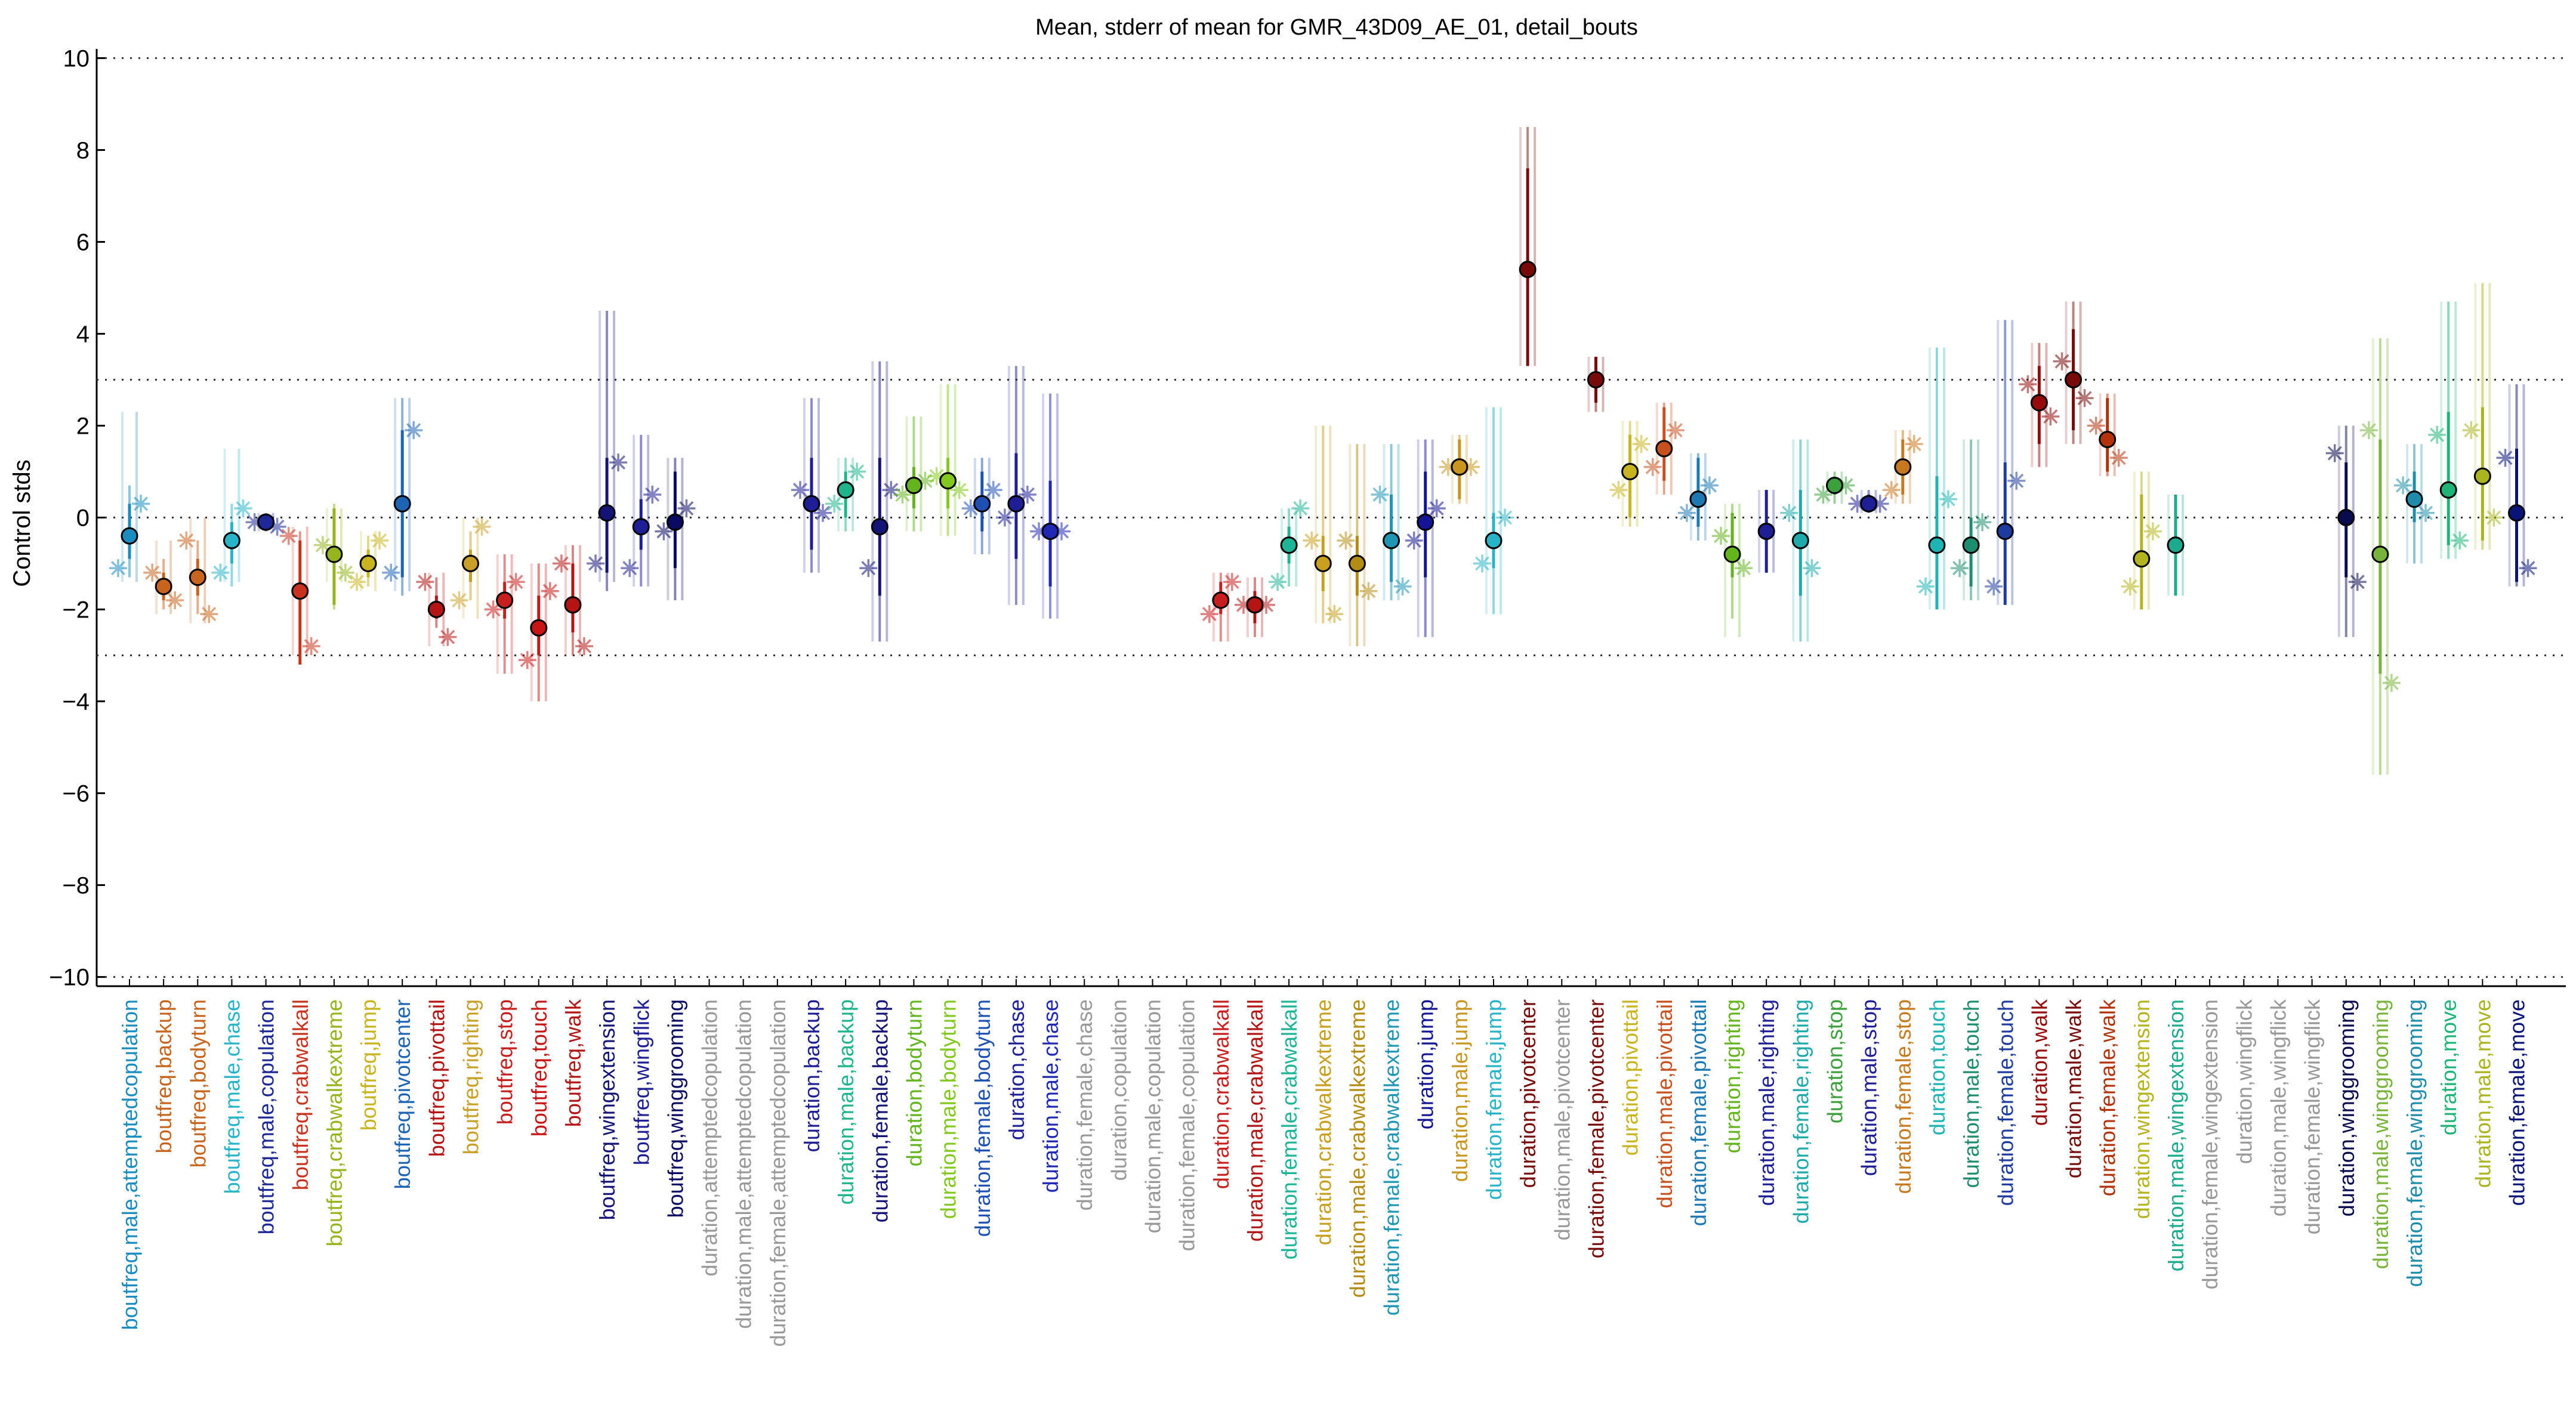  I want to click on x-tick-label: boutfreq,stop, so click(505, 1062).